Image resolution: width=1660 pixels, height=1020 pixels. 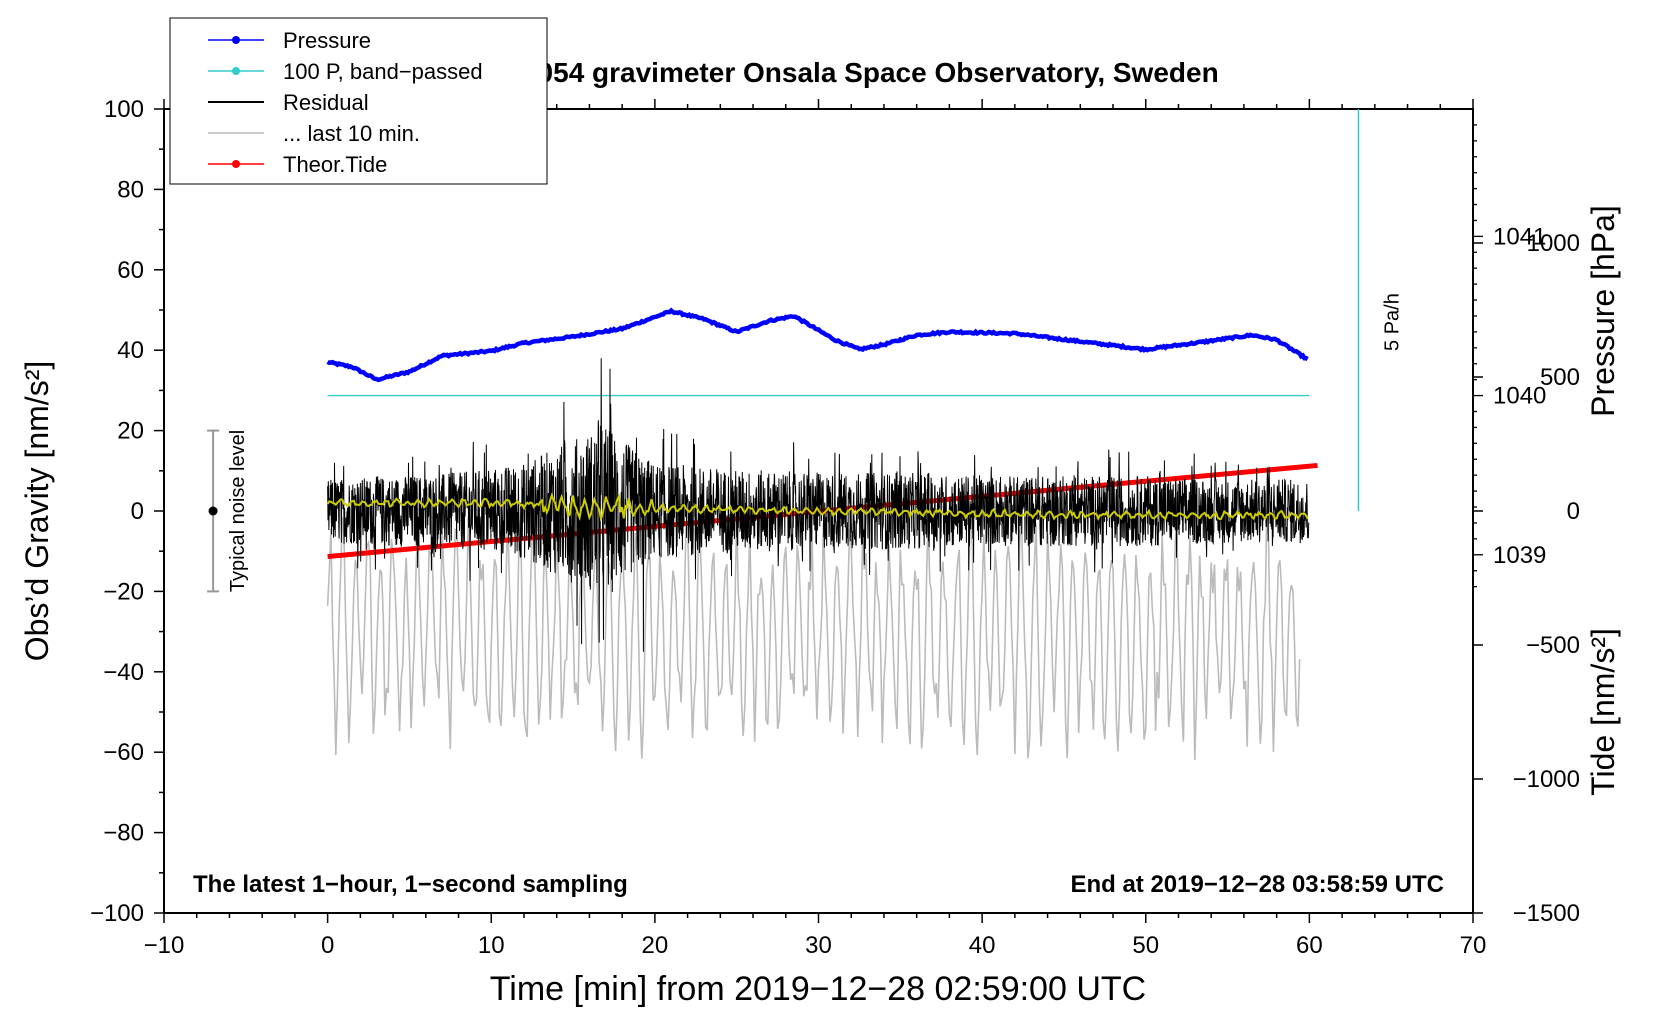 What do you see at coordinates (213, 511) in the screenshot?
I see `noise-level-dot` at bounding box center [213, 511].